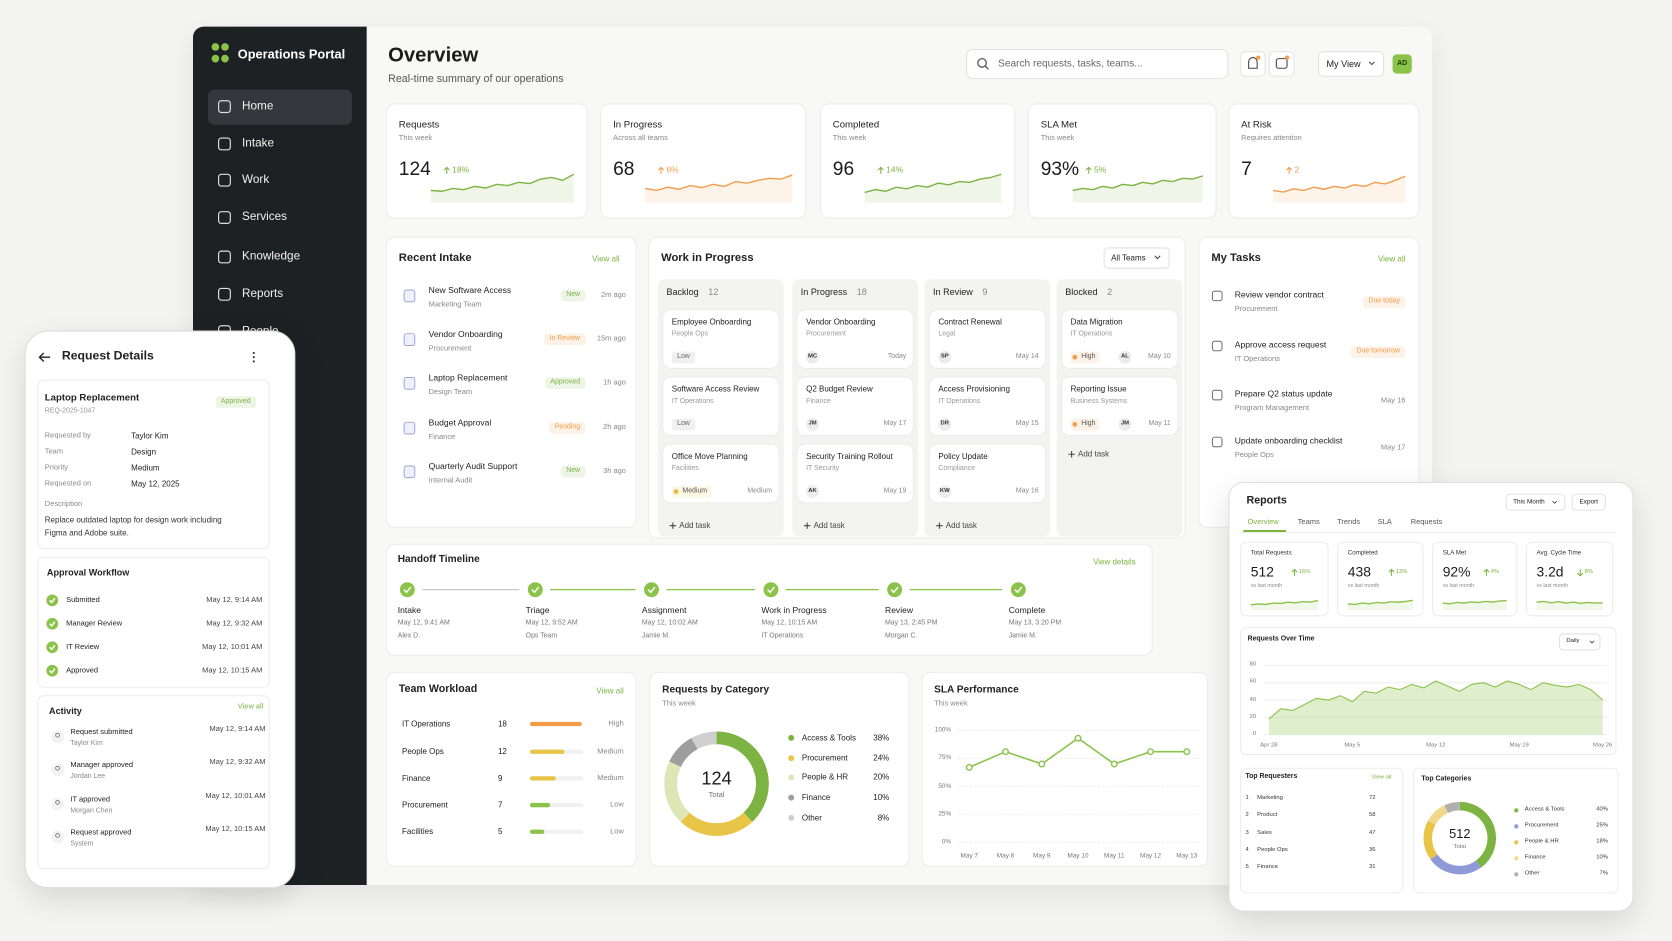 This screenshot has width=1672, height=941. I want to click on step-name: Triage, so click(537, 610).